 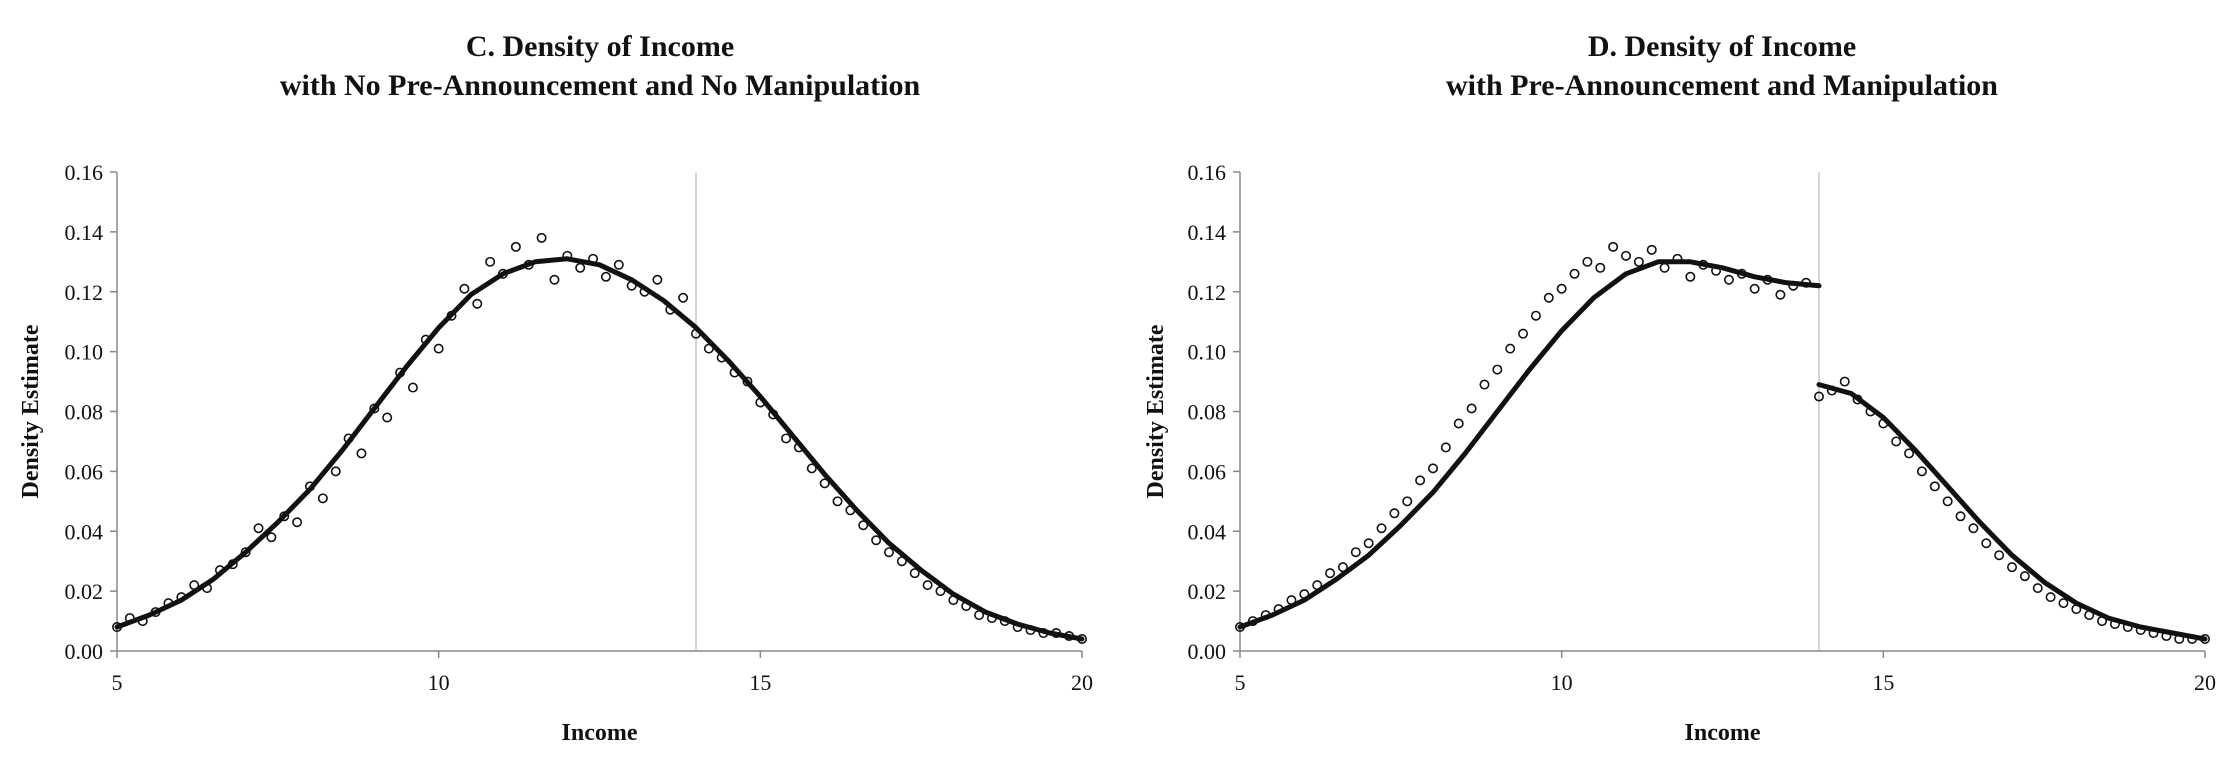 What do you see at coordinates (84, 531) in the screenshot?
I see `panel-c-y-tick-label: 0.04` at bounding box center [84, 531].